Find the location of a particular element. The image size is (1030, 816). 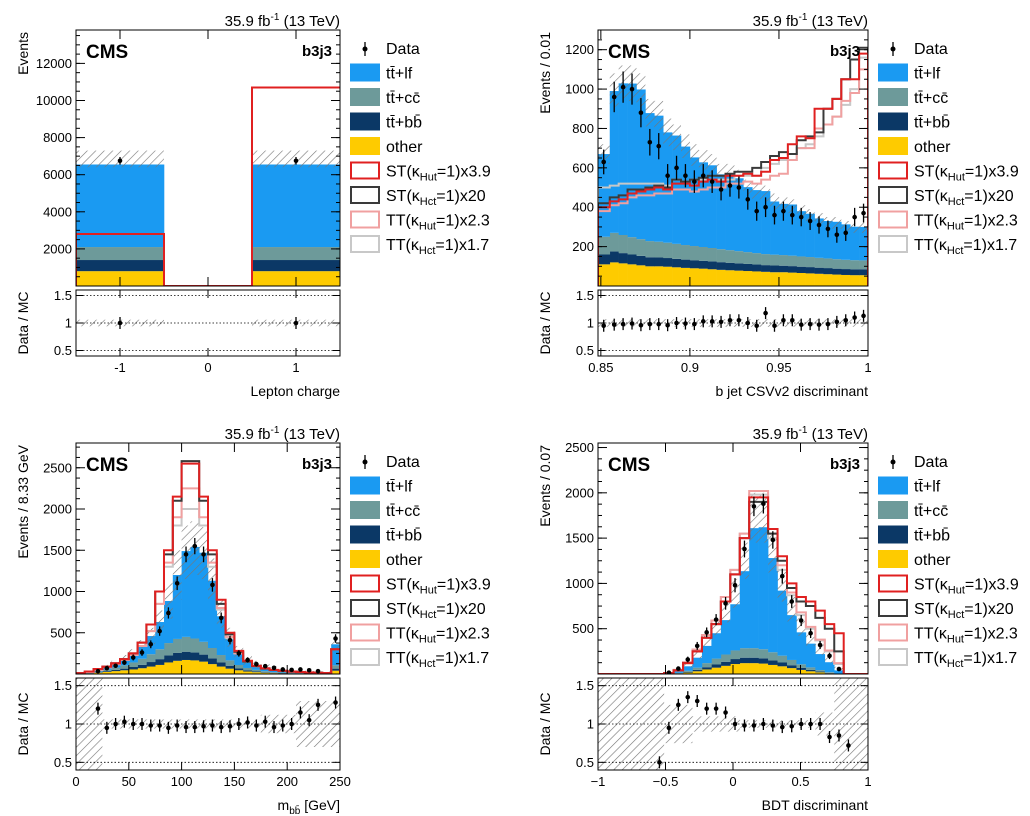

legend-label: Data is located at coordinates (403, 49).